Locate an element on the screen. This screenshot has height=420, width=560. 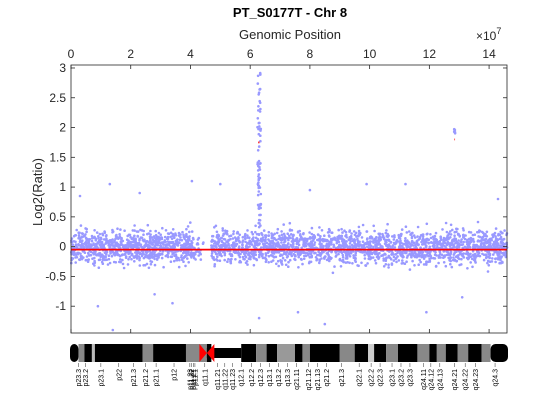
band-label: q12.3 is located at coordinates (261, 378).